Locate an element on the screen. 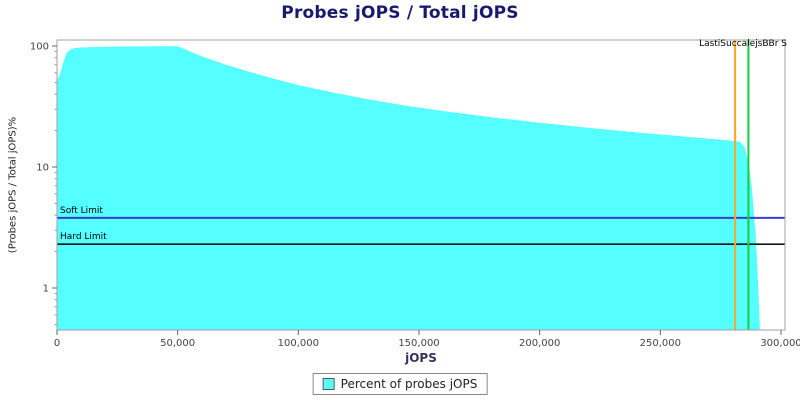 The height and width of the screenshot is (400, 800). hard-limit-label: Hard Limit is located at coordinates (83, 237).